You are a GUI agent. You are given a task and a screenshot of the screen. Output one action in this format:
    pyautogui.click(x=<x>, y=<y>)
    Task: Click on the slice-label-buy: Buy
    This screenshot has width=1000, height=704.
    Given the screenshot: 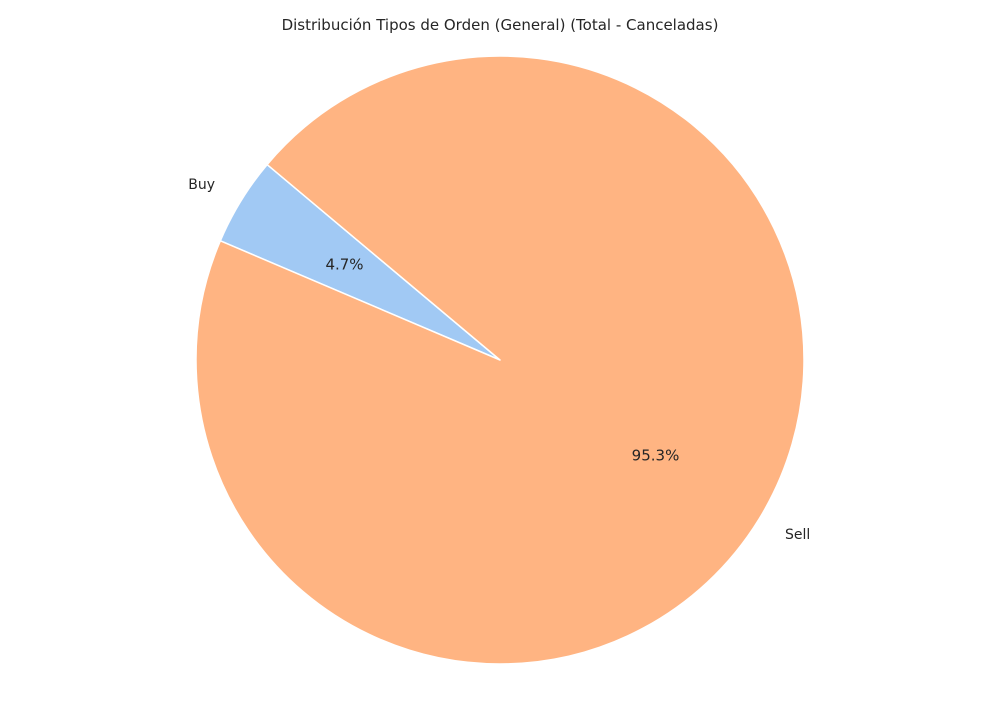 What is the action you would take?
    pyautogui.click(x=201, y=185)
    